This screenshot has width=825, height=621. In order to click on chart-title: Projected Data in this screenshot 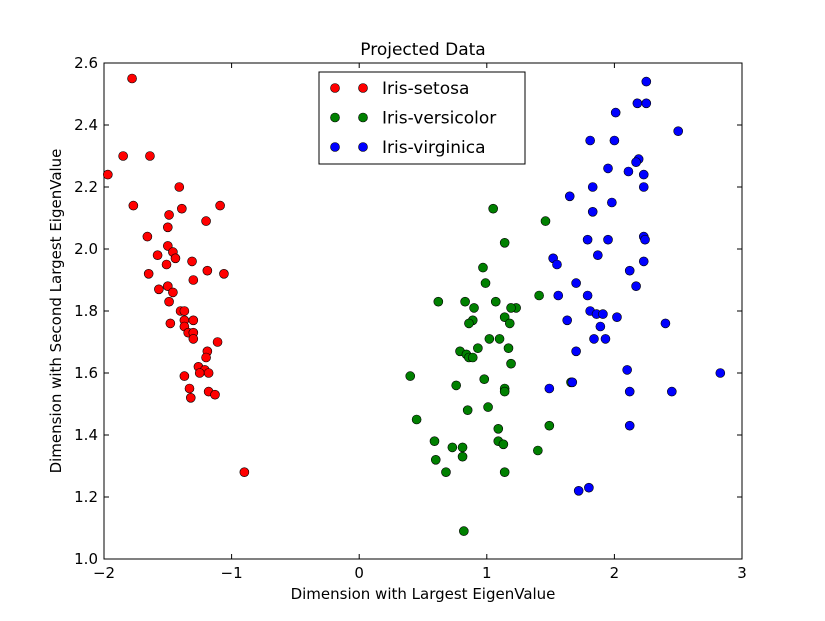, I will do `click(422, 50)`.